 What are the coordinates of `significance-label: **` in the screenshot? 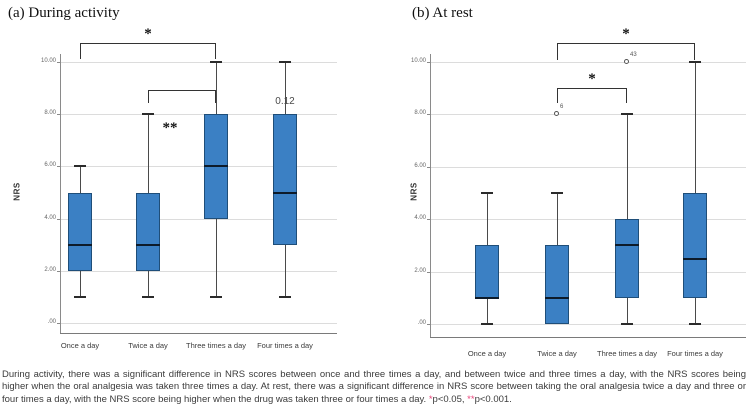 It's located at (170, 128).